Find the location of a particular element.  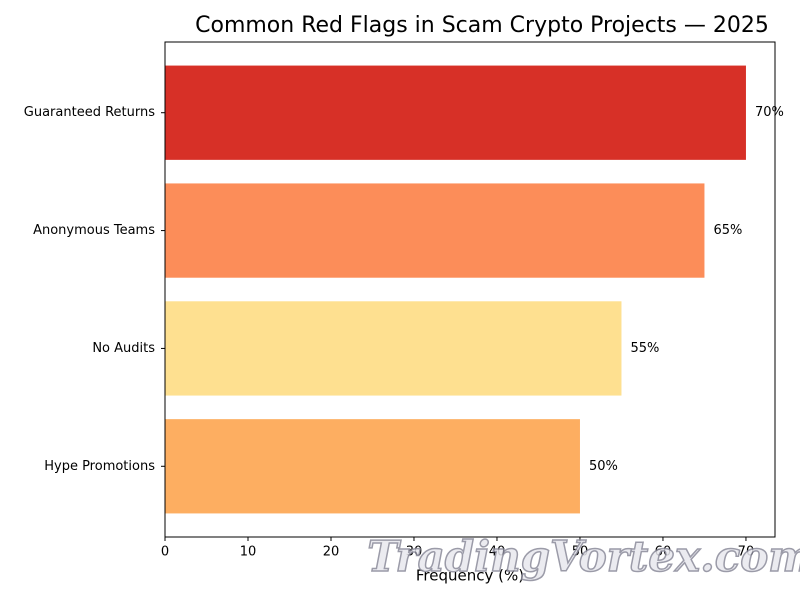

y-tick-label: No Audits is located at coordinates (123, 348).